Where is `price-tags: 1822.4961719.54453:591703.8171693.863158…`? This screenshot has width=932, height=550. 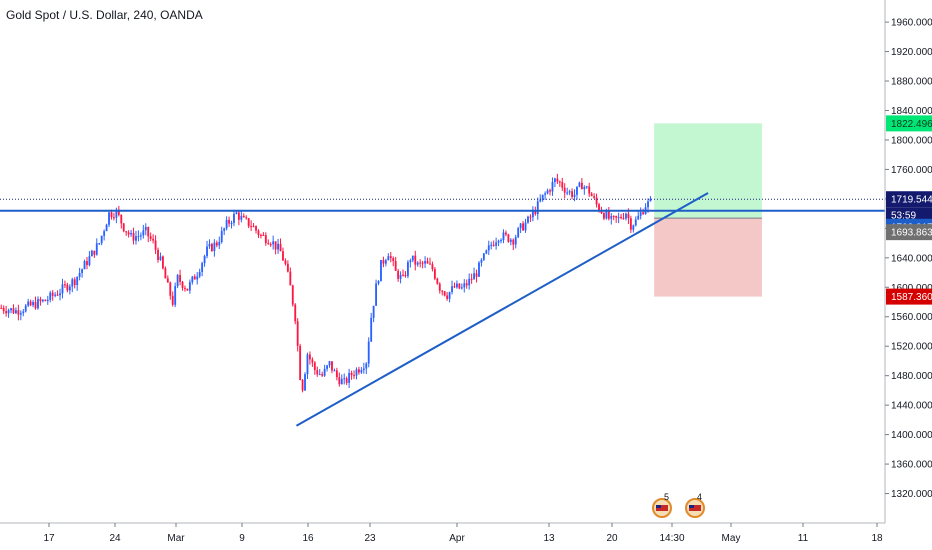 price-tags: 1822.4961719.54453:591703.8171693.863158… is located at coordinates (909, 210).